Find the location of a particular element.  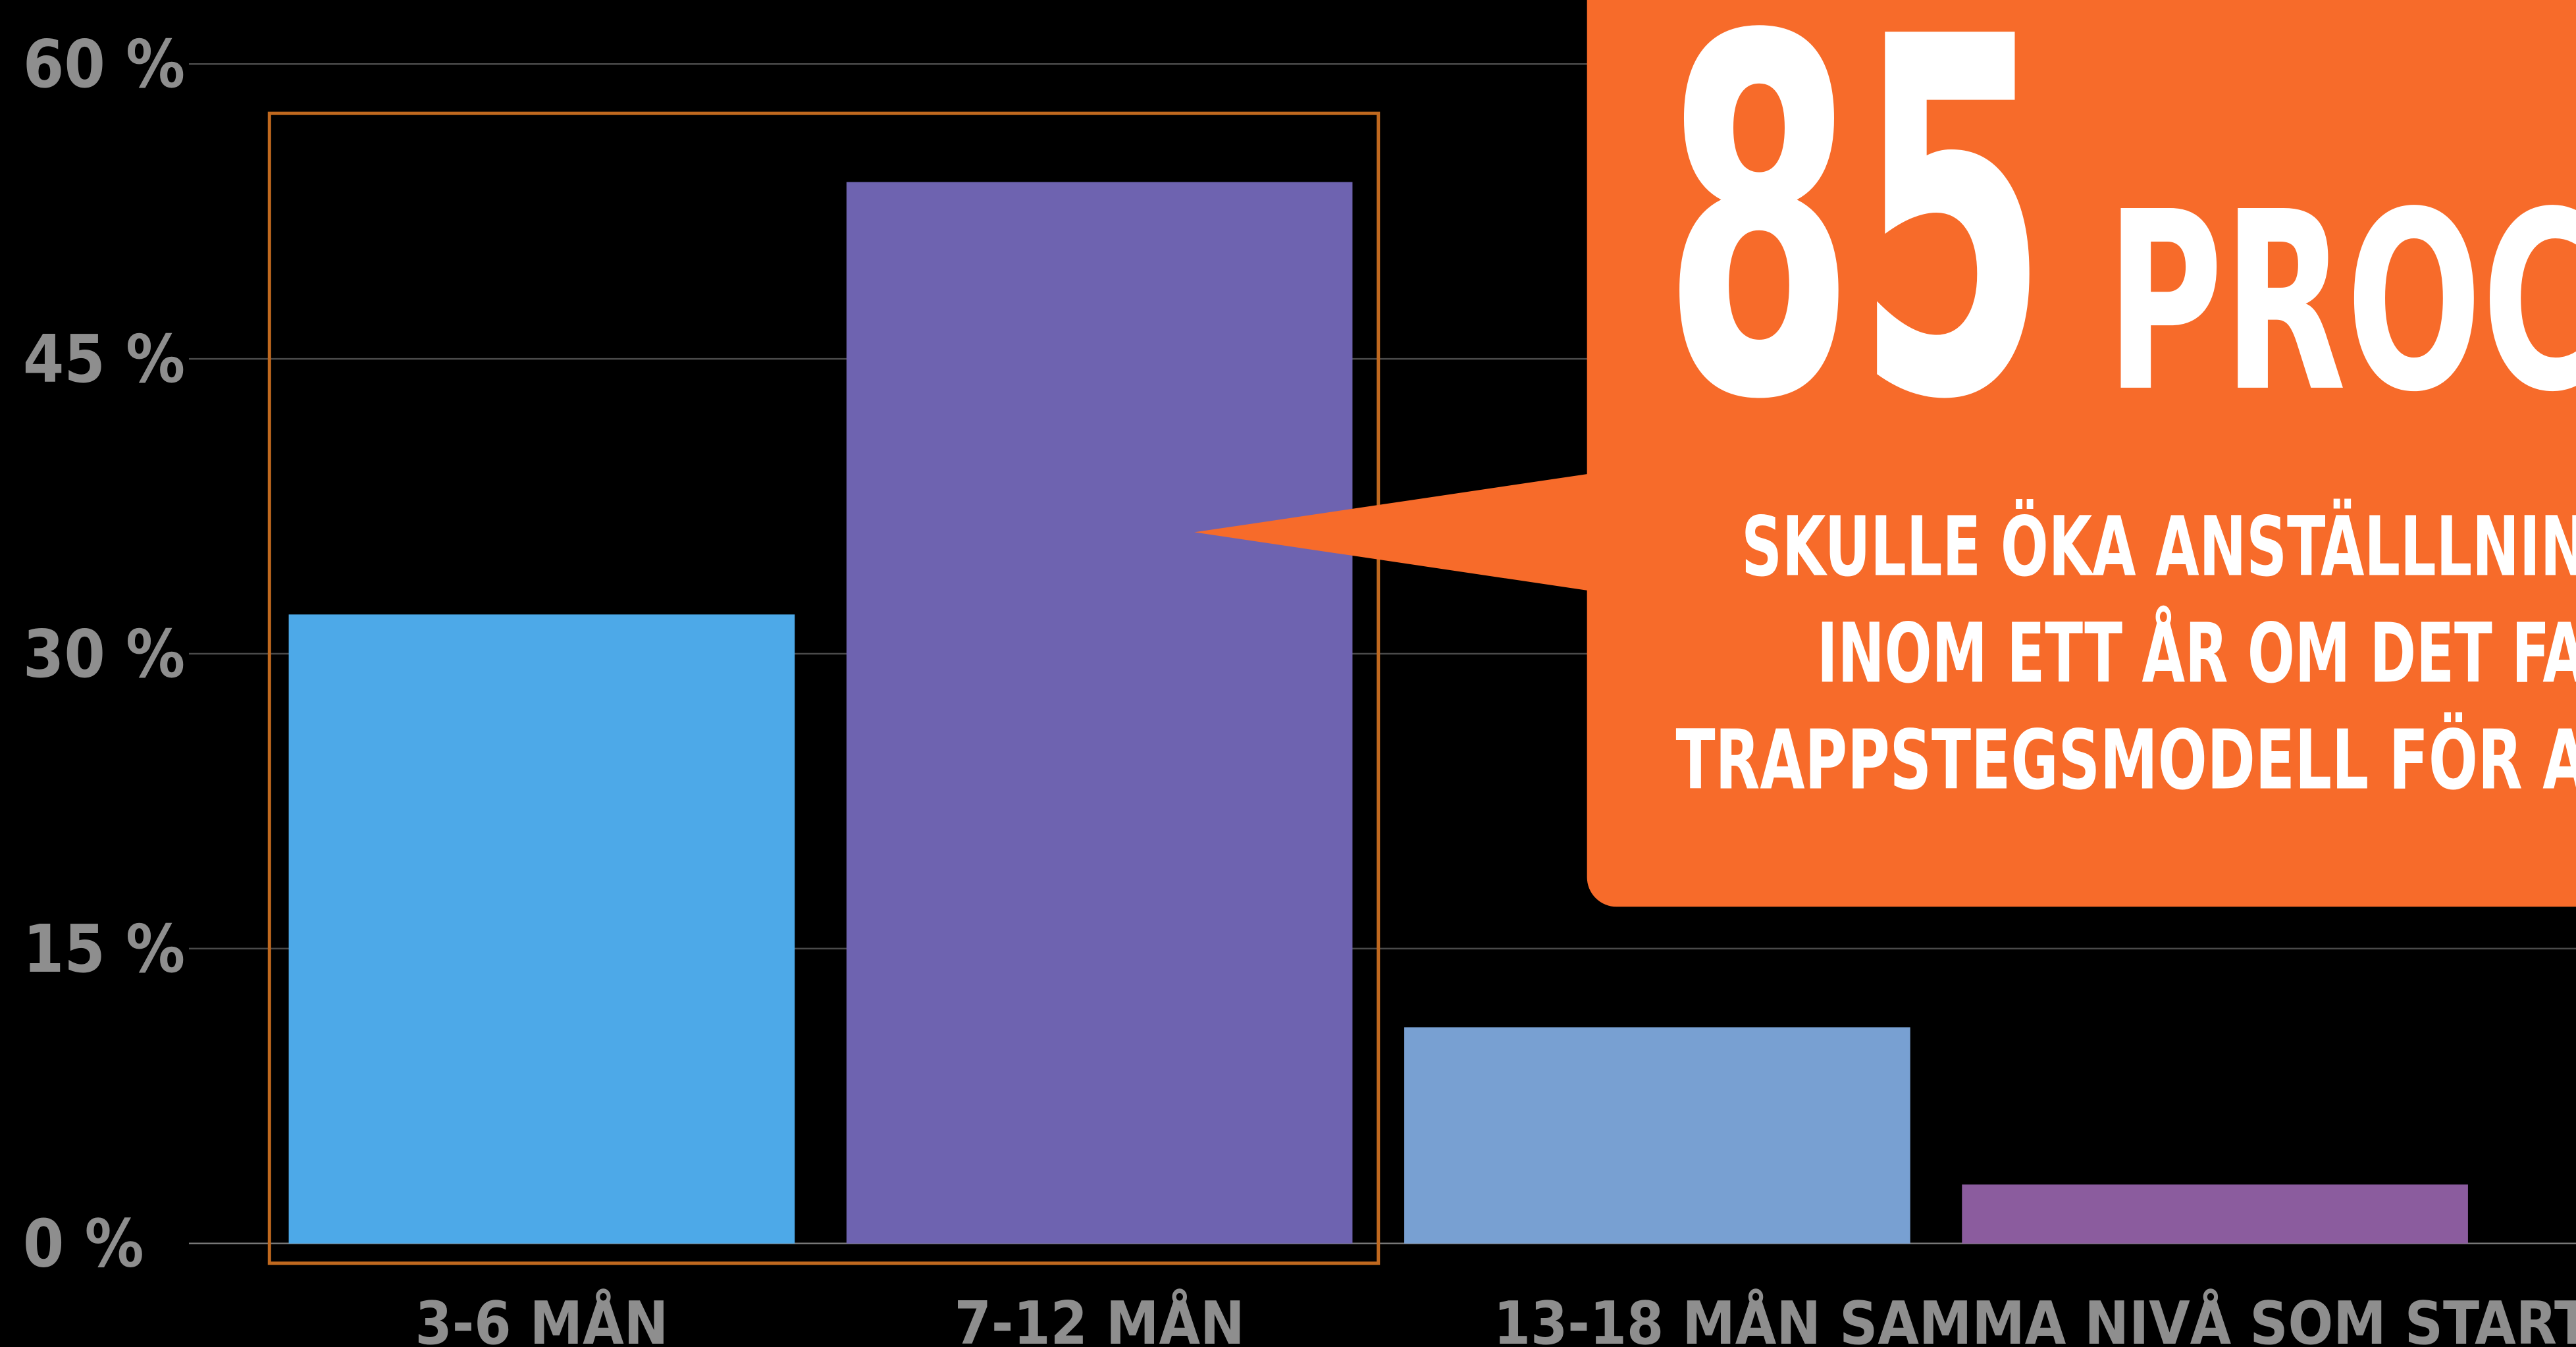

y-tick-label: 45 % is located at coordinates (104, 359).